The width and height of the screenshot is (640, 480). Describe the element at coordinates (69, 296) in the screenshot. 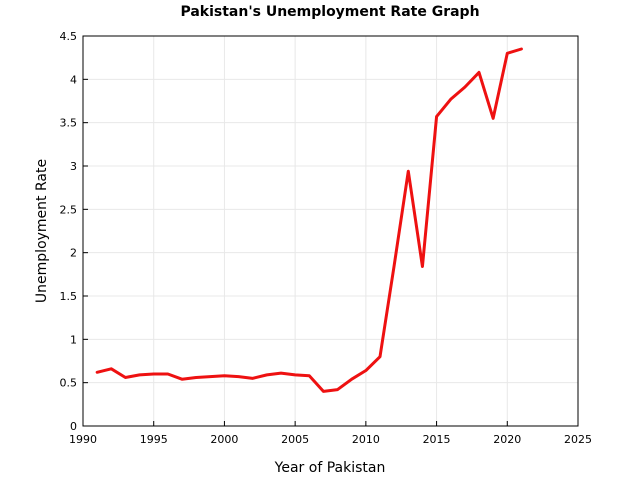

I see `y-tick-label: 1.5` at that location.